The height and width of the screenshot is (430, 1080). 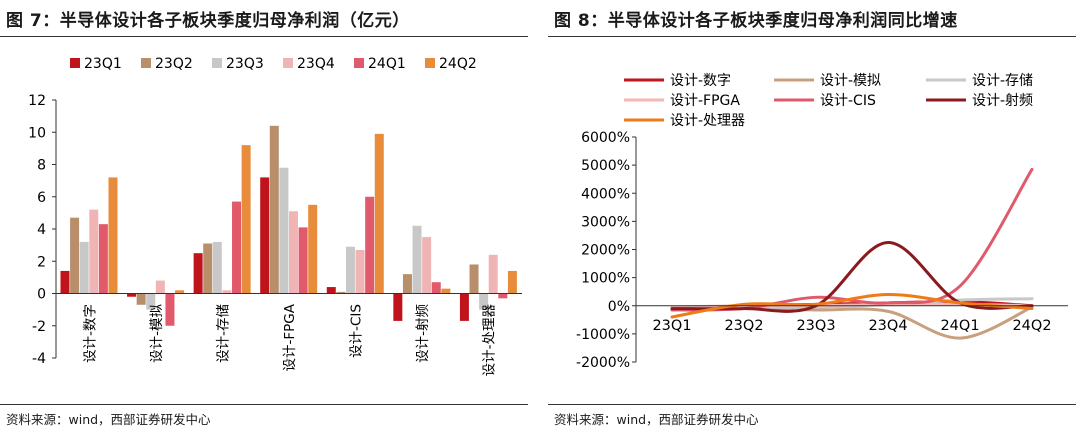 What do you see at coordinates (103, 64) in the screenshot?
I see `legend-label: 23Q1` at bounding box center [103, 64].